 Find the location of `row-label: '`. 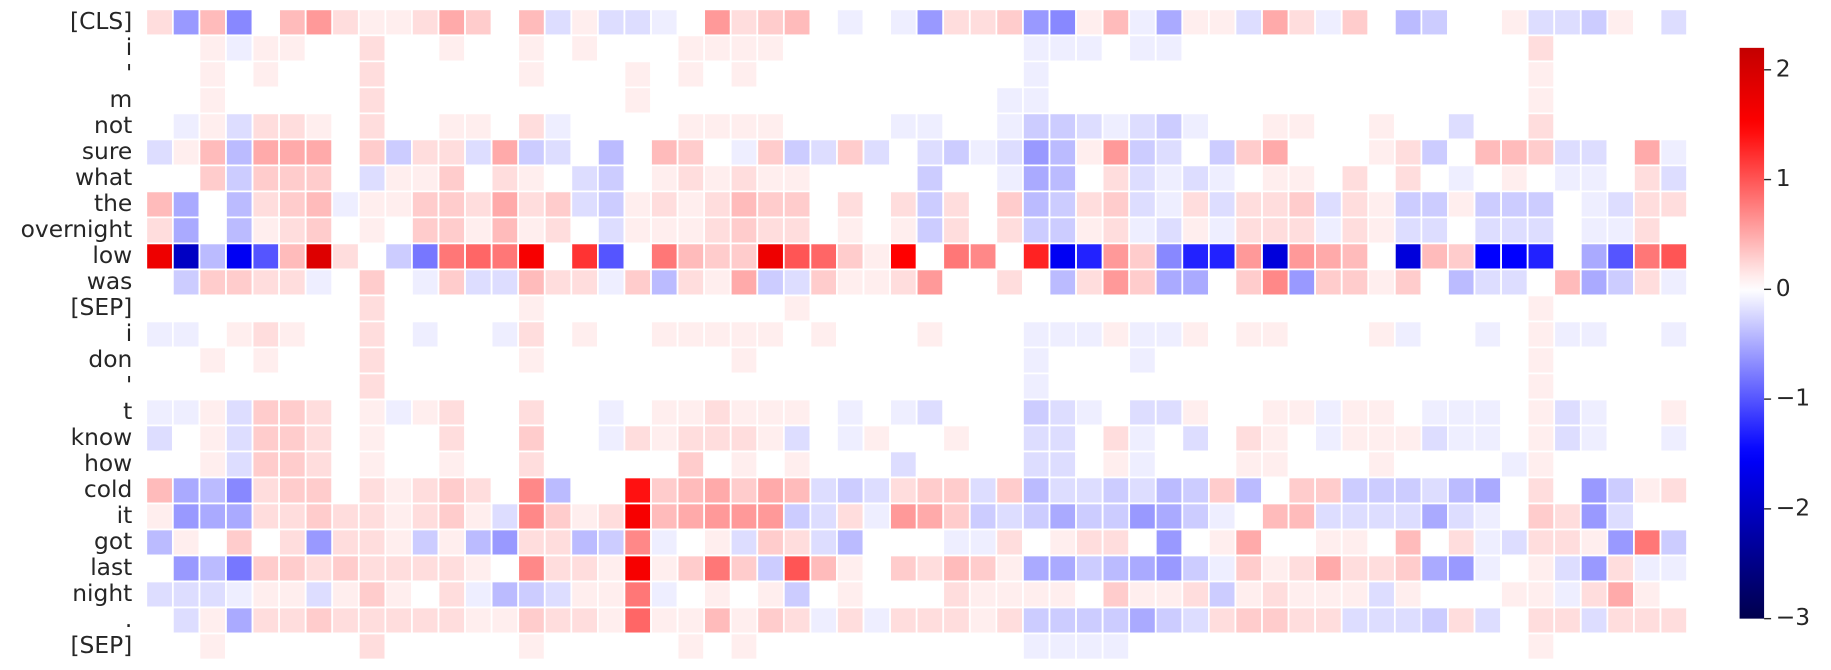

row-label: ' is located at coordinates (129, 73).